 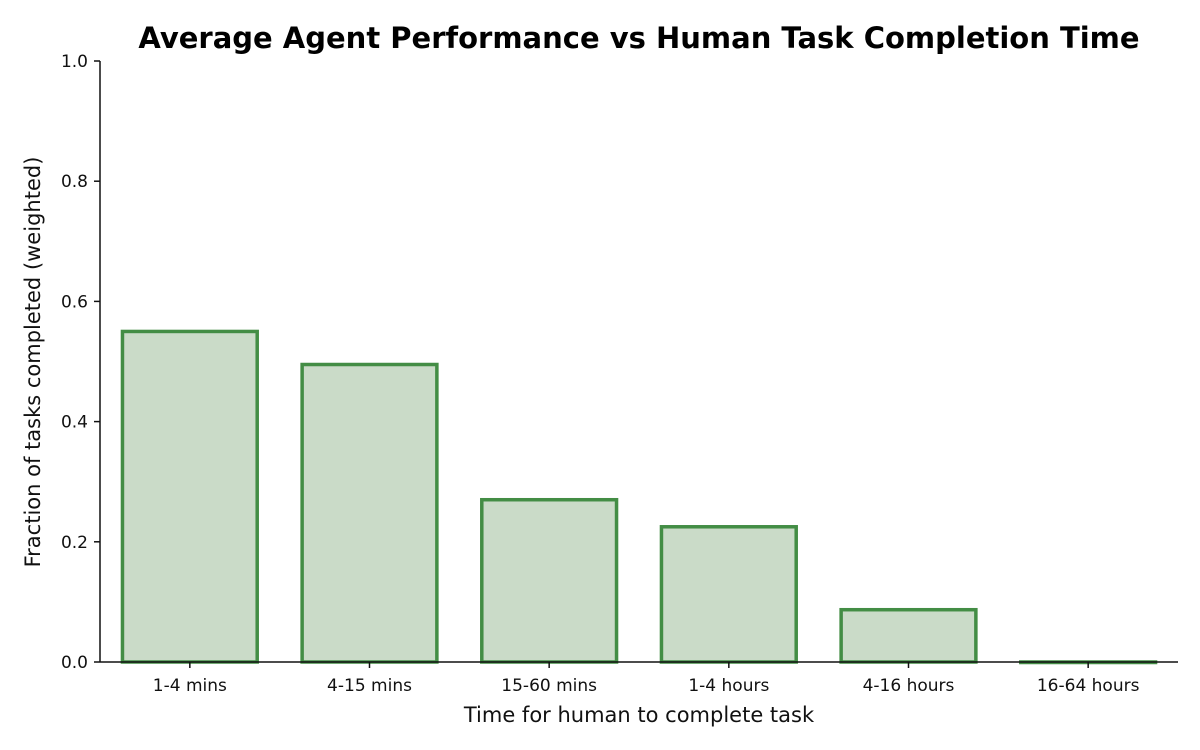 I want to click on y-tick-label: 0.6, so click(x=74, y=302).